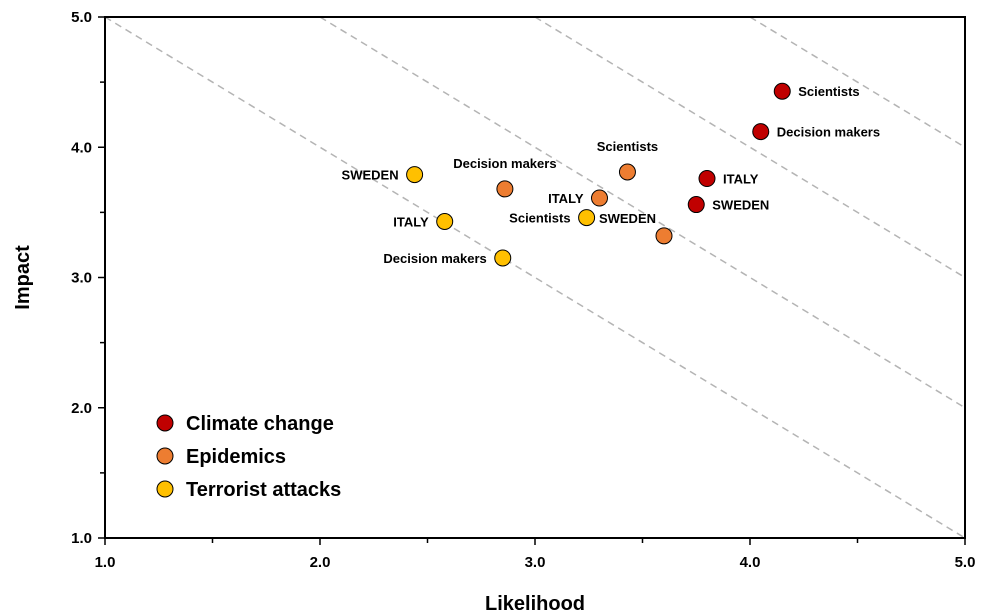 This screenshot has height=616, width=985. I want to click on y-tick-label: 1.0, so click(81, 538).